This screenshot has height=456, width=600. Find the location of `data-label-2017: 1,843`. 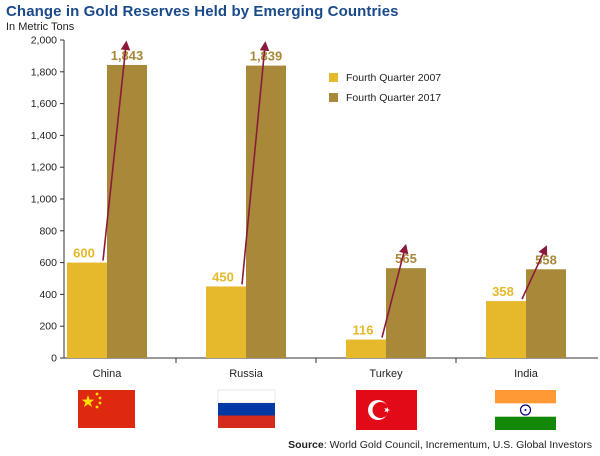

data-label-2017: 1,843 is located at coordinates (127, 55).